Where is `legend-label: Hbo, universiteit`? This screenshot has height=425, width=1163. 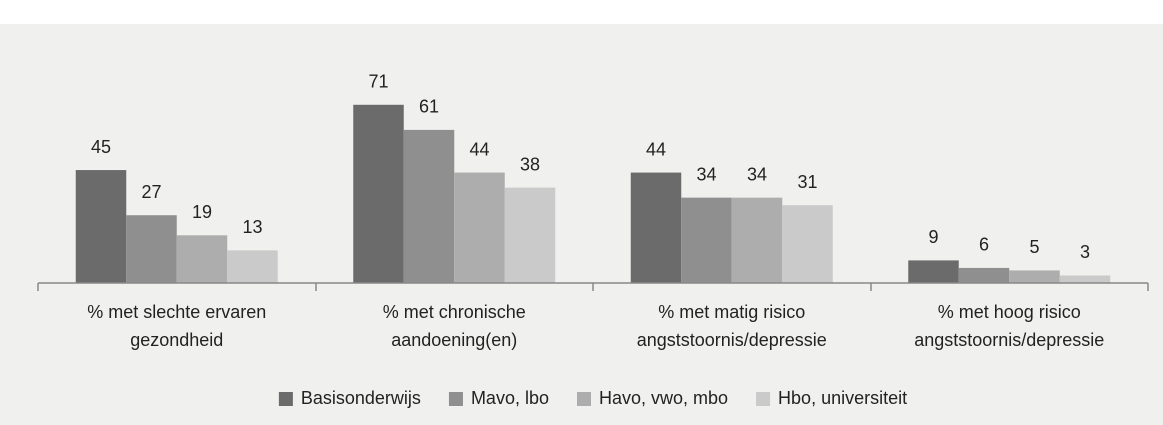
legend-label: Hbo, universiteit is located at coordinates (842, 398).